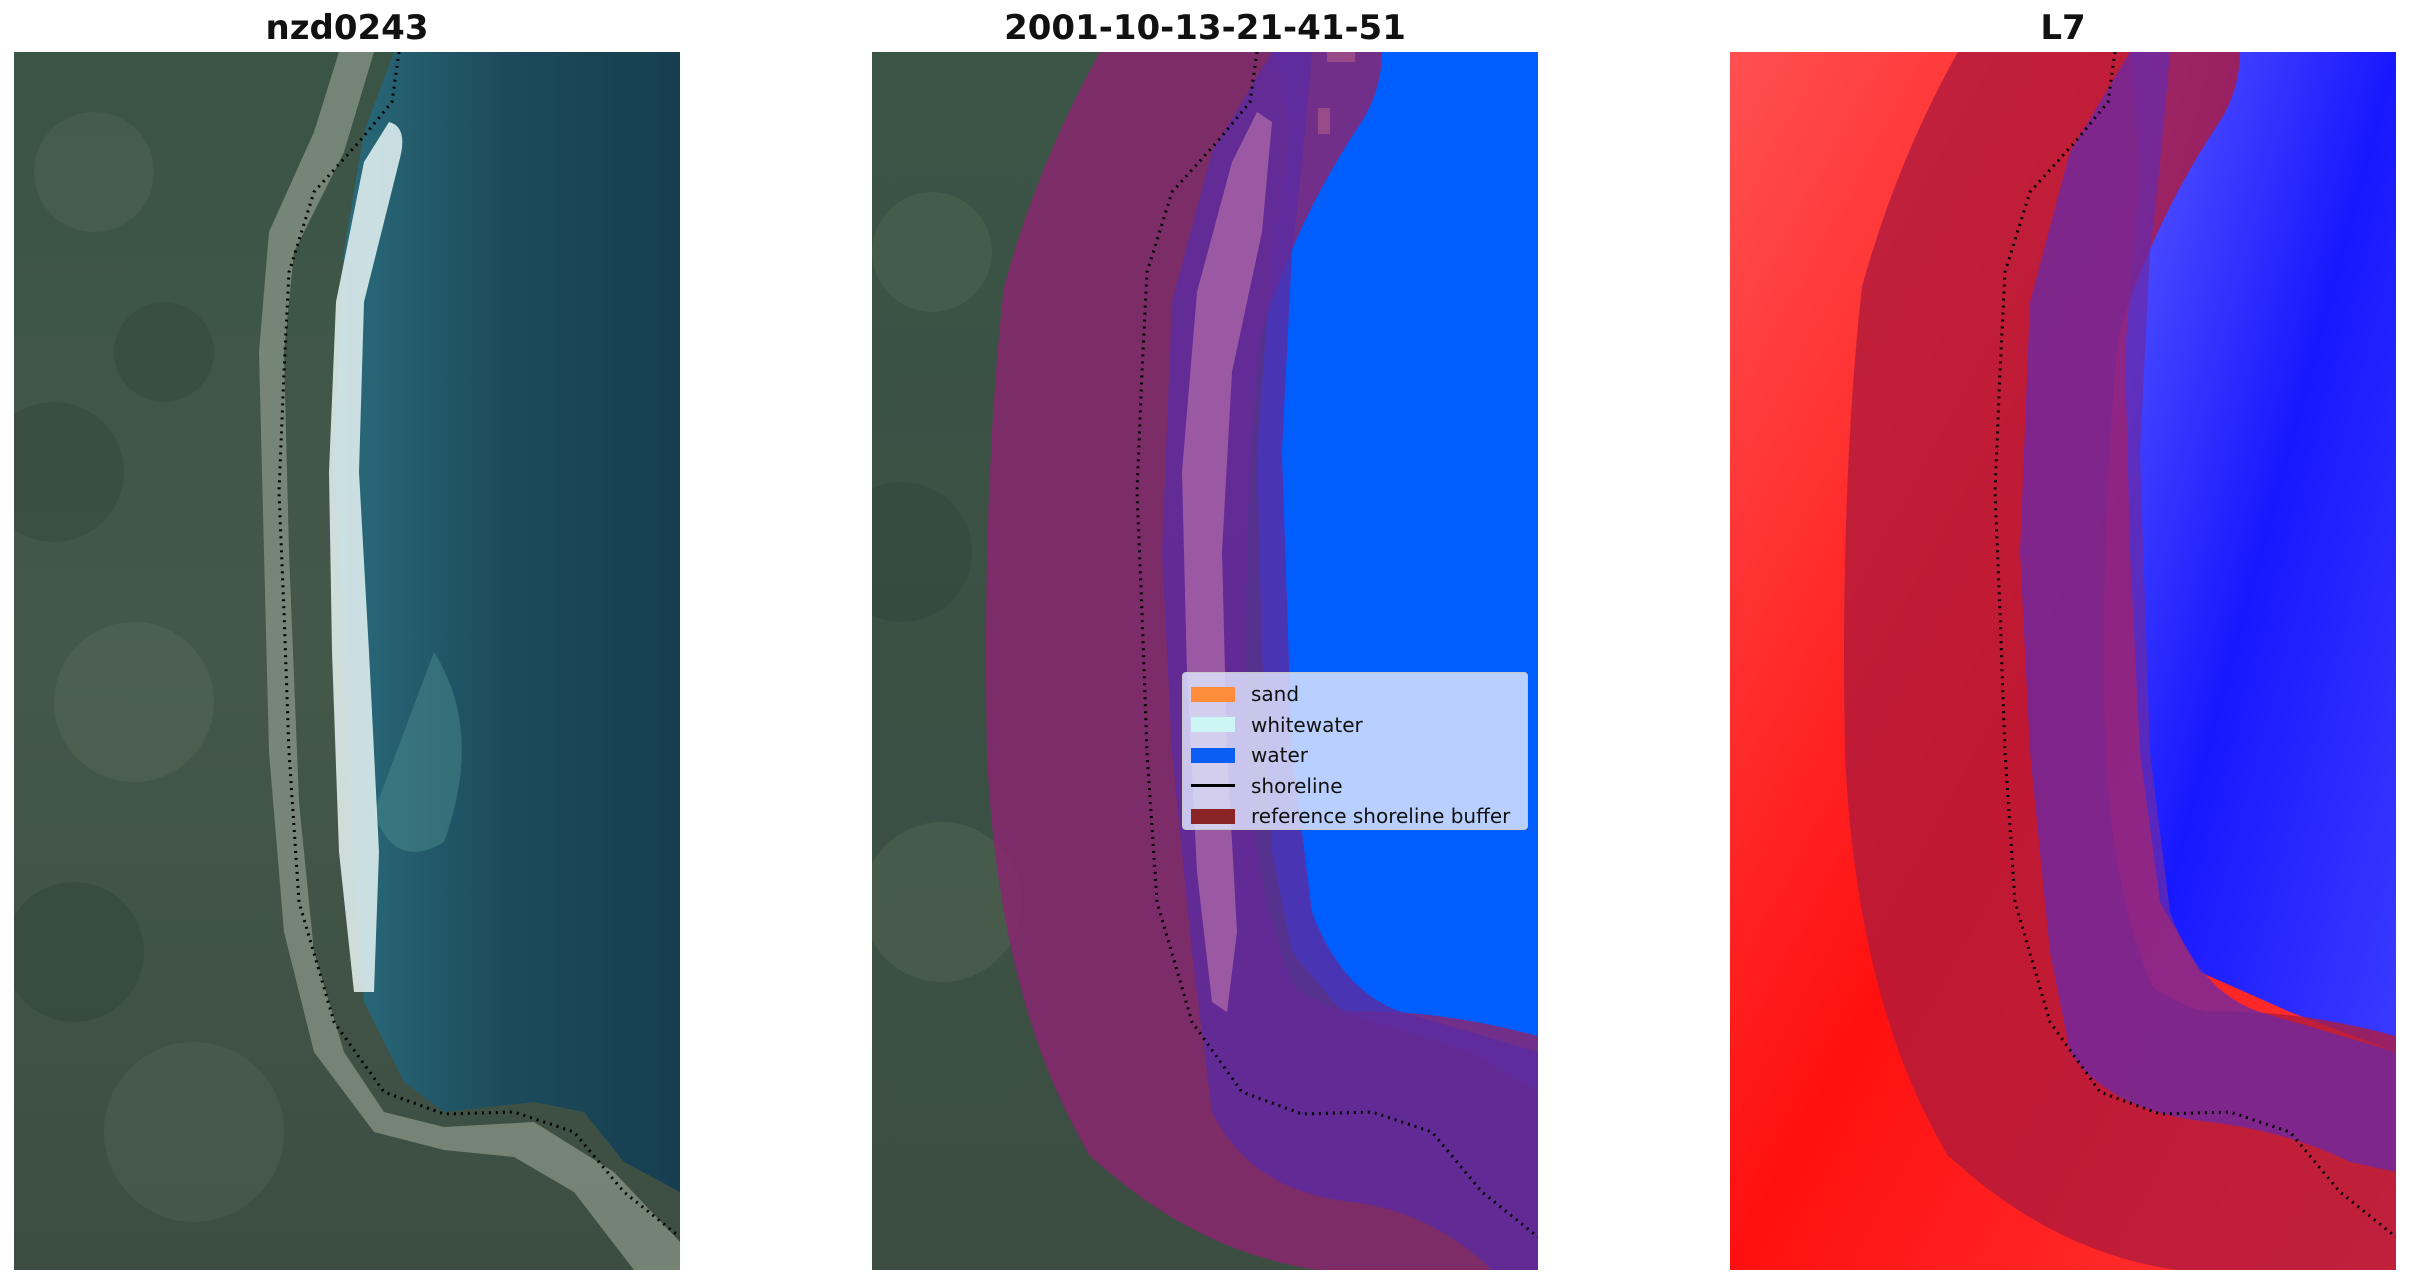  Describe the element at coordinates (347, 28) in the screenshot. I see `panel-title-rgb: nzd0243` at that location.